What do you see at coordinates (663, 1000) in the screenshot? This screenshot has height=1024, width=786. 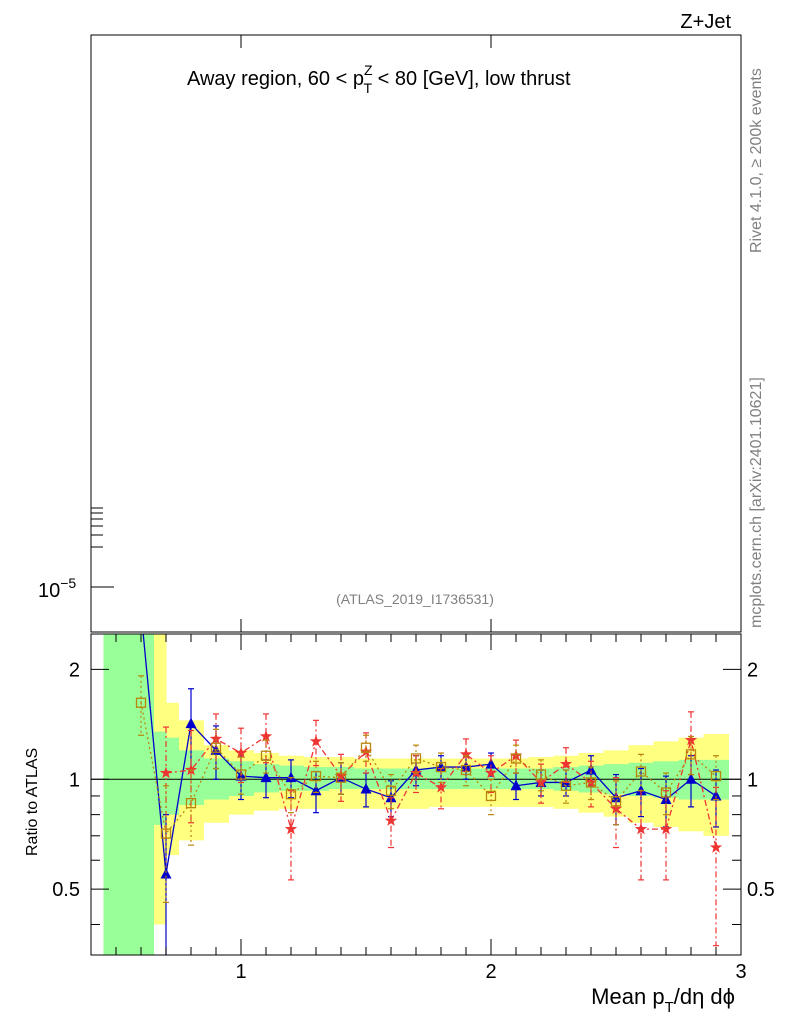 I see `x-axis-label: Mean pT/dη dϕ` at bounding box center [663, 1000].